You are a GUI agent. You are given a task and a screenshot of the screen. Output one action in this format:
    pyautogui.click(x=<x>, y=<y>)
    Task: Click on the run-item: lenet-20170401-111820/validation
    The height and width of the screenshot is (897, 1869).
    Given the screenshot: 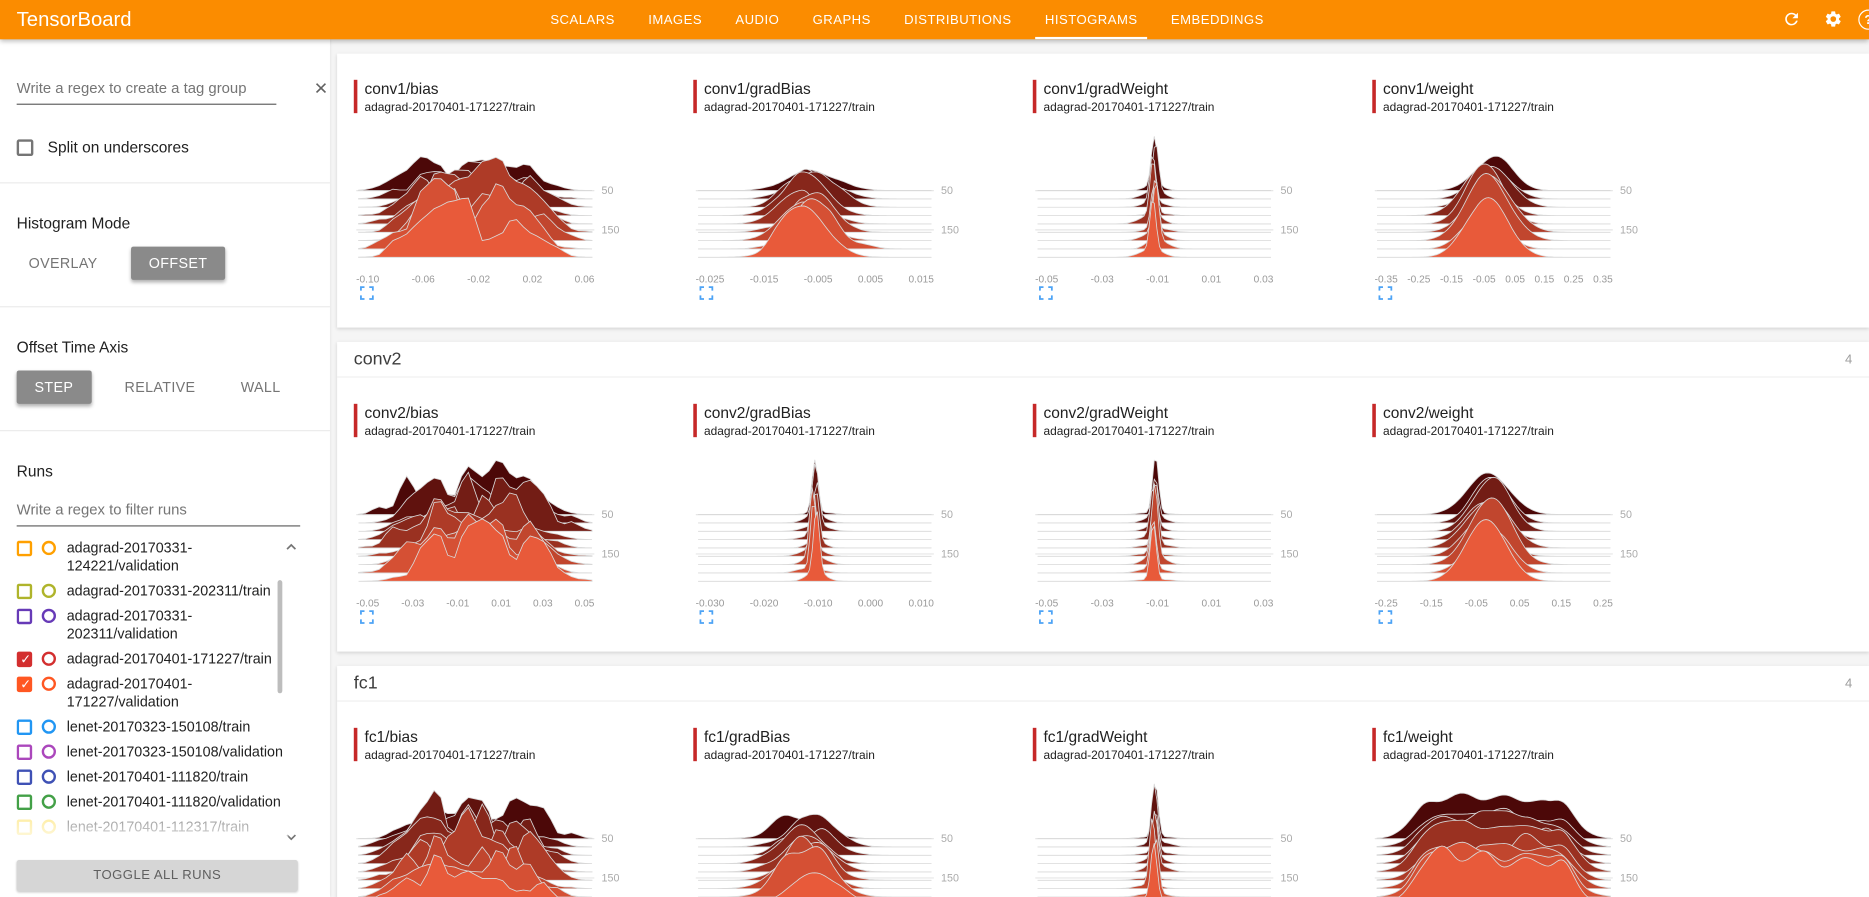 What is the action you would take?
    pyautogui.click(x=154, y=802)
    